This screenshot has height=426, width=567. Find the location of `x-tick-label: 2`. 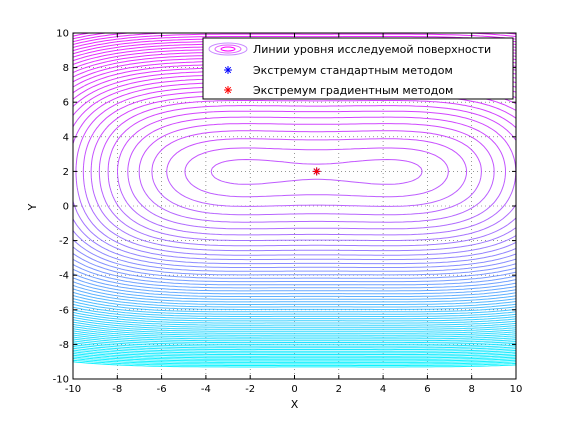

x-tick-label: 2 is located at coordinates (339, 389).